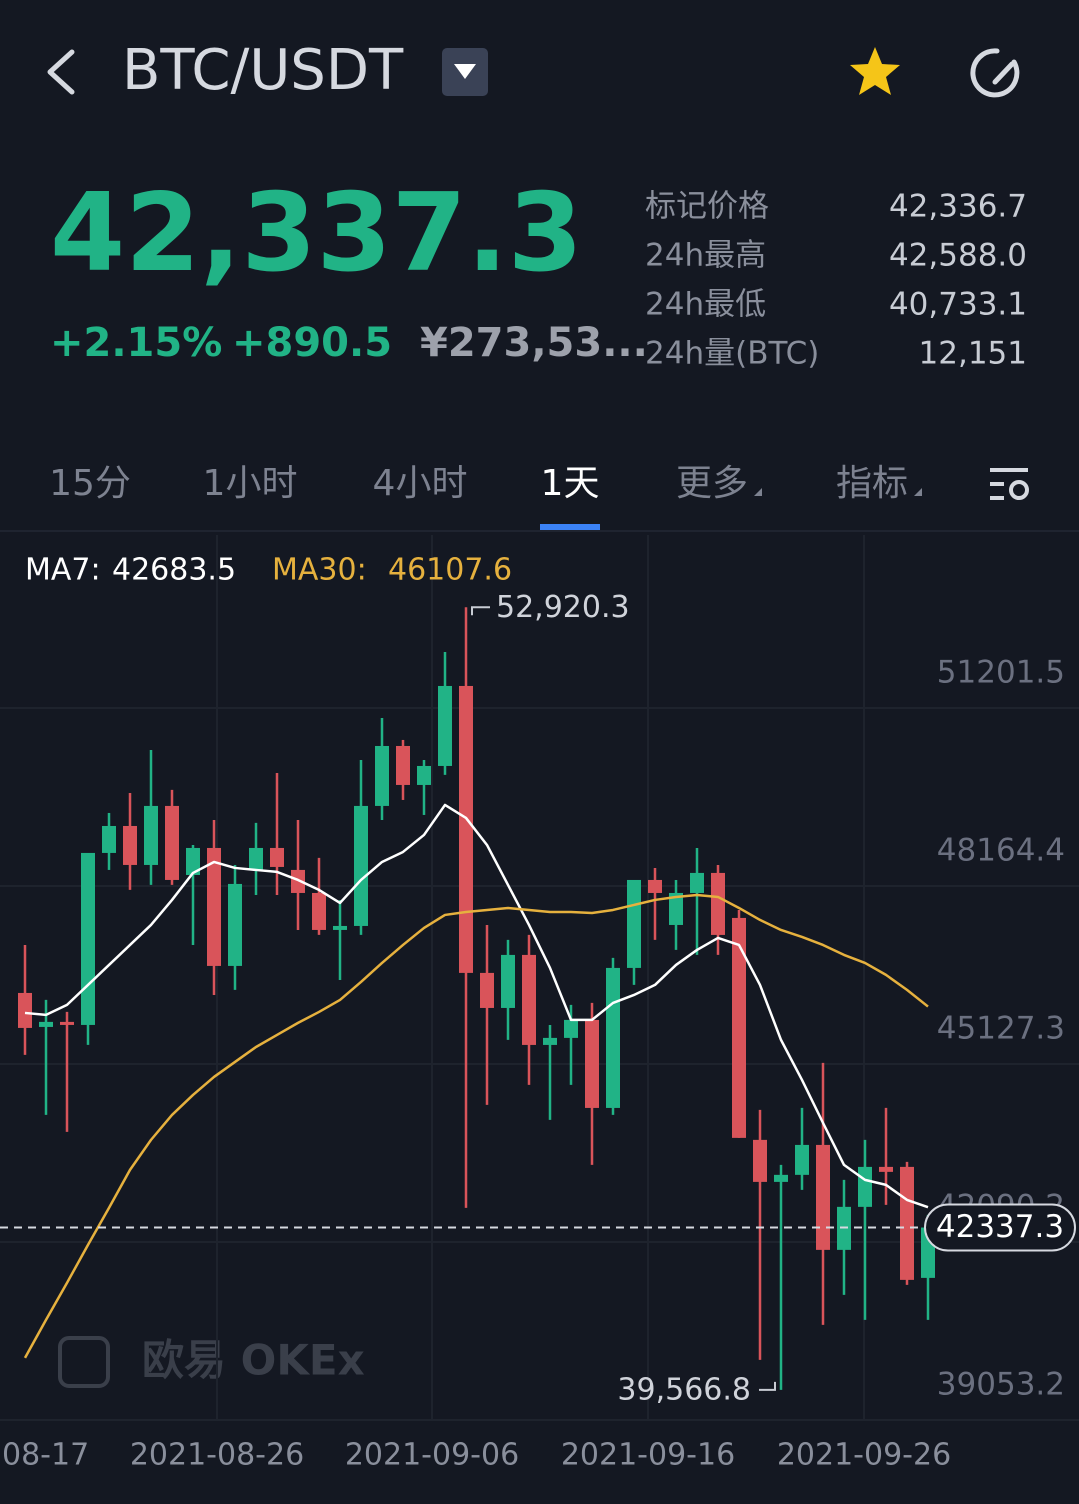 The width and height of the screenshot is (1079, 1504). I want to click on stat-value: 12,151, so click(973, 354).